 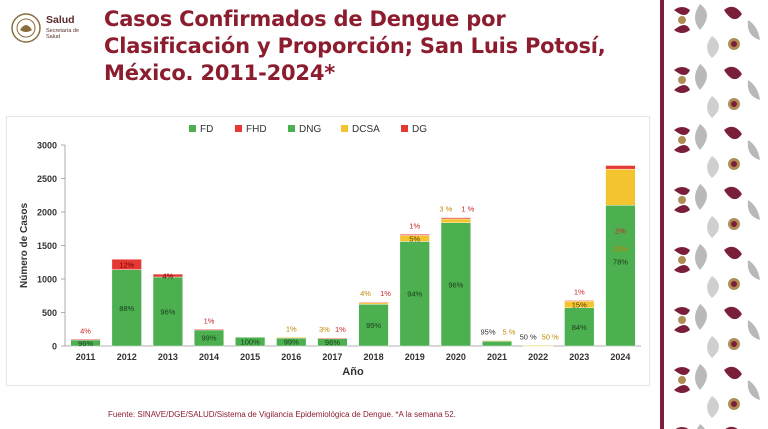 What do you see at coordinates (373, 302) in the screenshot?
I see `bar-2018-dg` at bounding box center [373, 302].